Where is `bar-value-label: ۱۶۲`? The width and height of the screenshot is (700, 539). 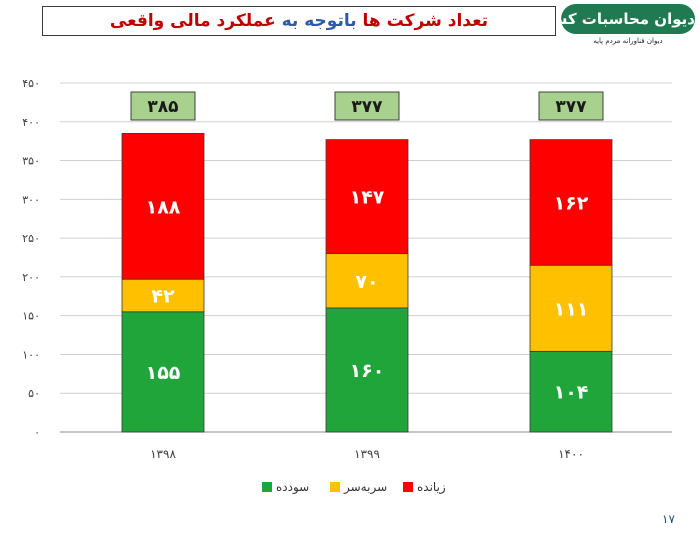 bar-value-label: ۱۶۲ is located at coordinates (571, 203).